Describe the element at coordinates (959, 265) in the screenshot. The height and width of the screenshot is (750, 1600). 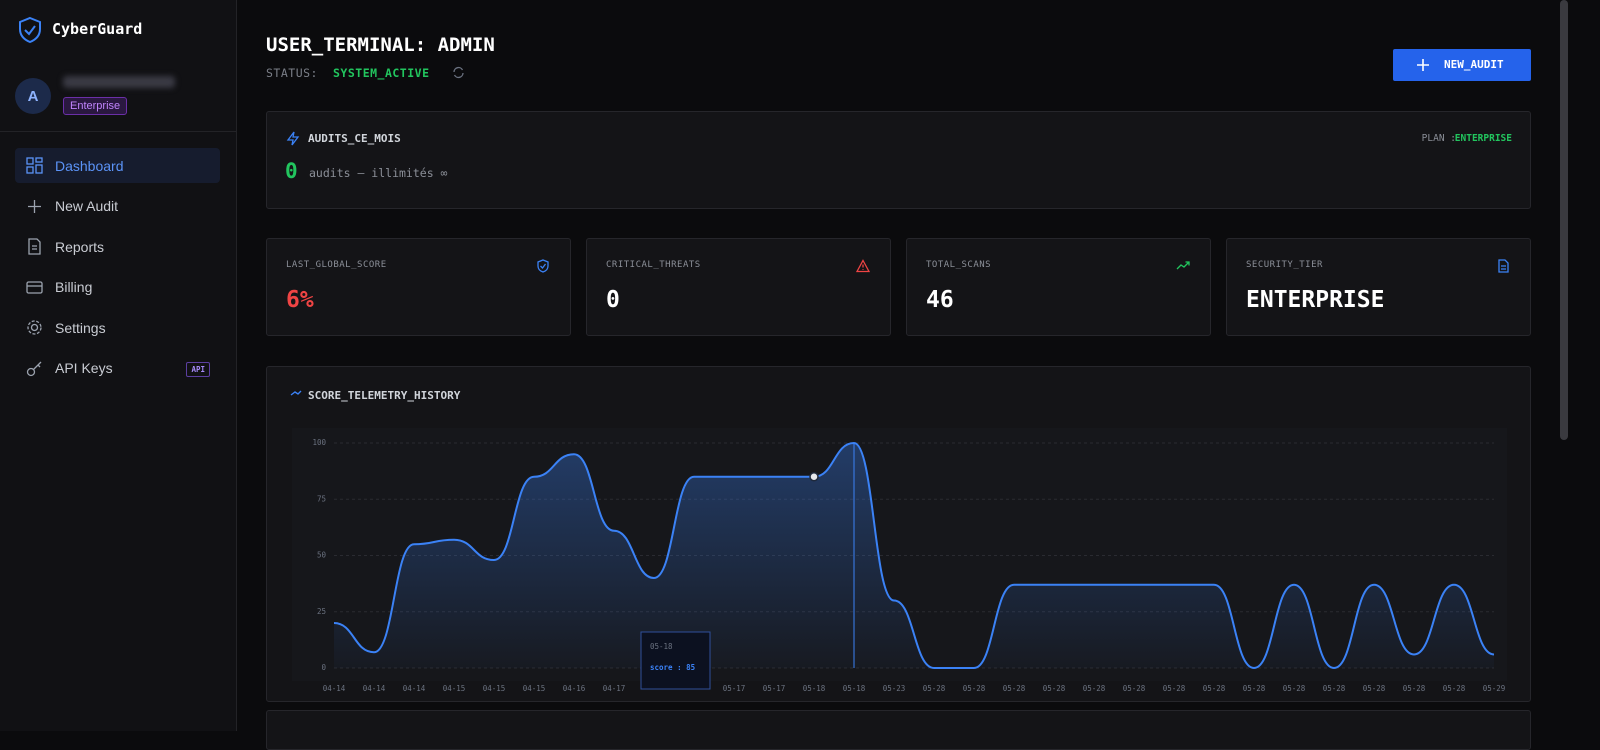
I see `stat-label: TOTAL_SCANS` at that location.